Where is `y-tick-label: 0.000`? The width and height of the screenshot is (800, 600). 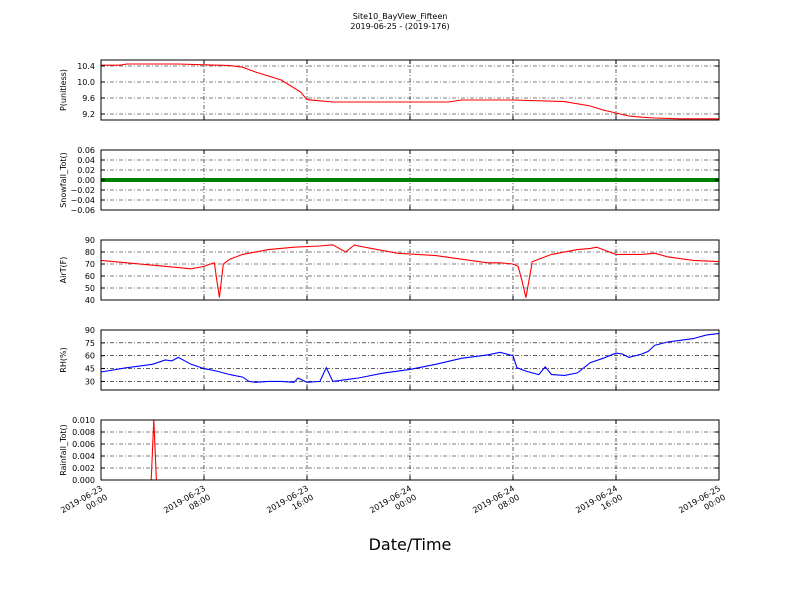 y-tick-label: 0.000 is located at coordinates (83, 480).